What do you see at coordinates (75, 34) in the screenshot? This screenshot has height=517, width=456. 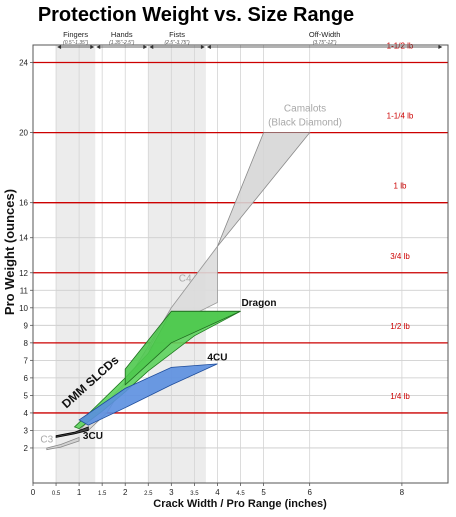 I see `size-band-name: Fingers` at bounding box center [75, 34].